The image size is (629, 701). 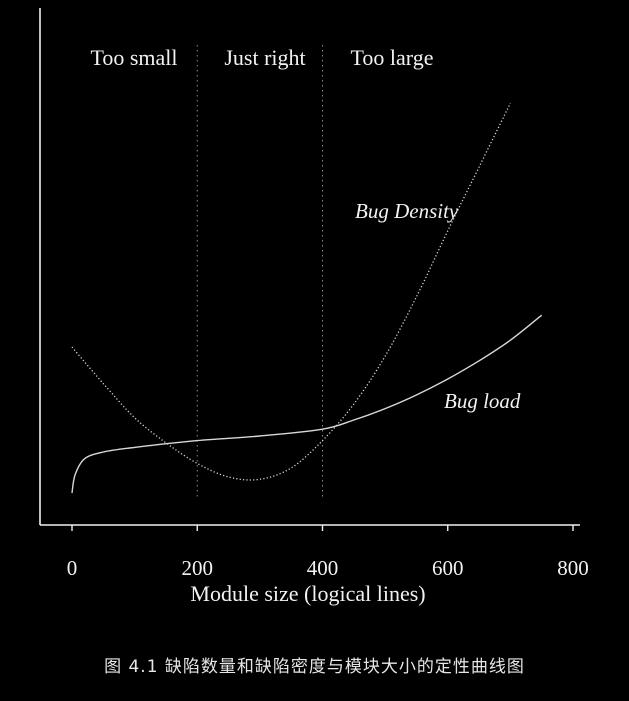 What do you see at coordinates (392, 57) in the screenshot?
I see `region-label: Too large` at bounding box center [392, 57].